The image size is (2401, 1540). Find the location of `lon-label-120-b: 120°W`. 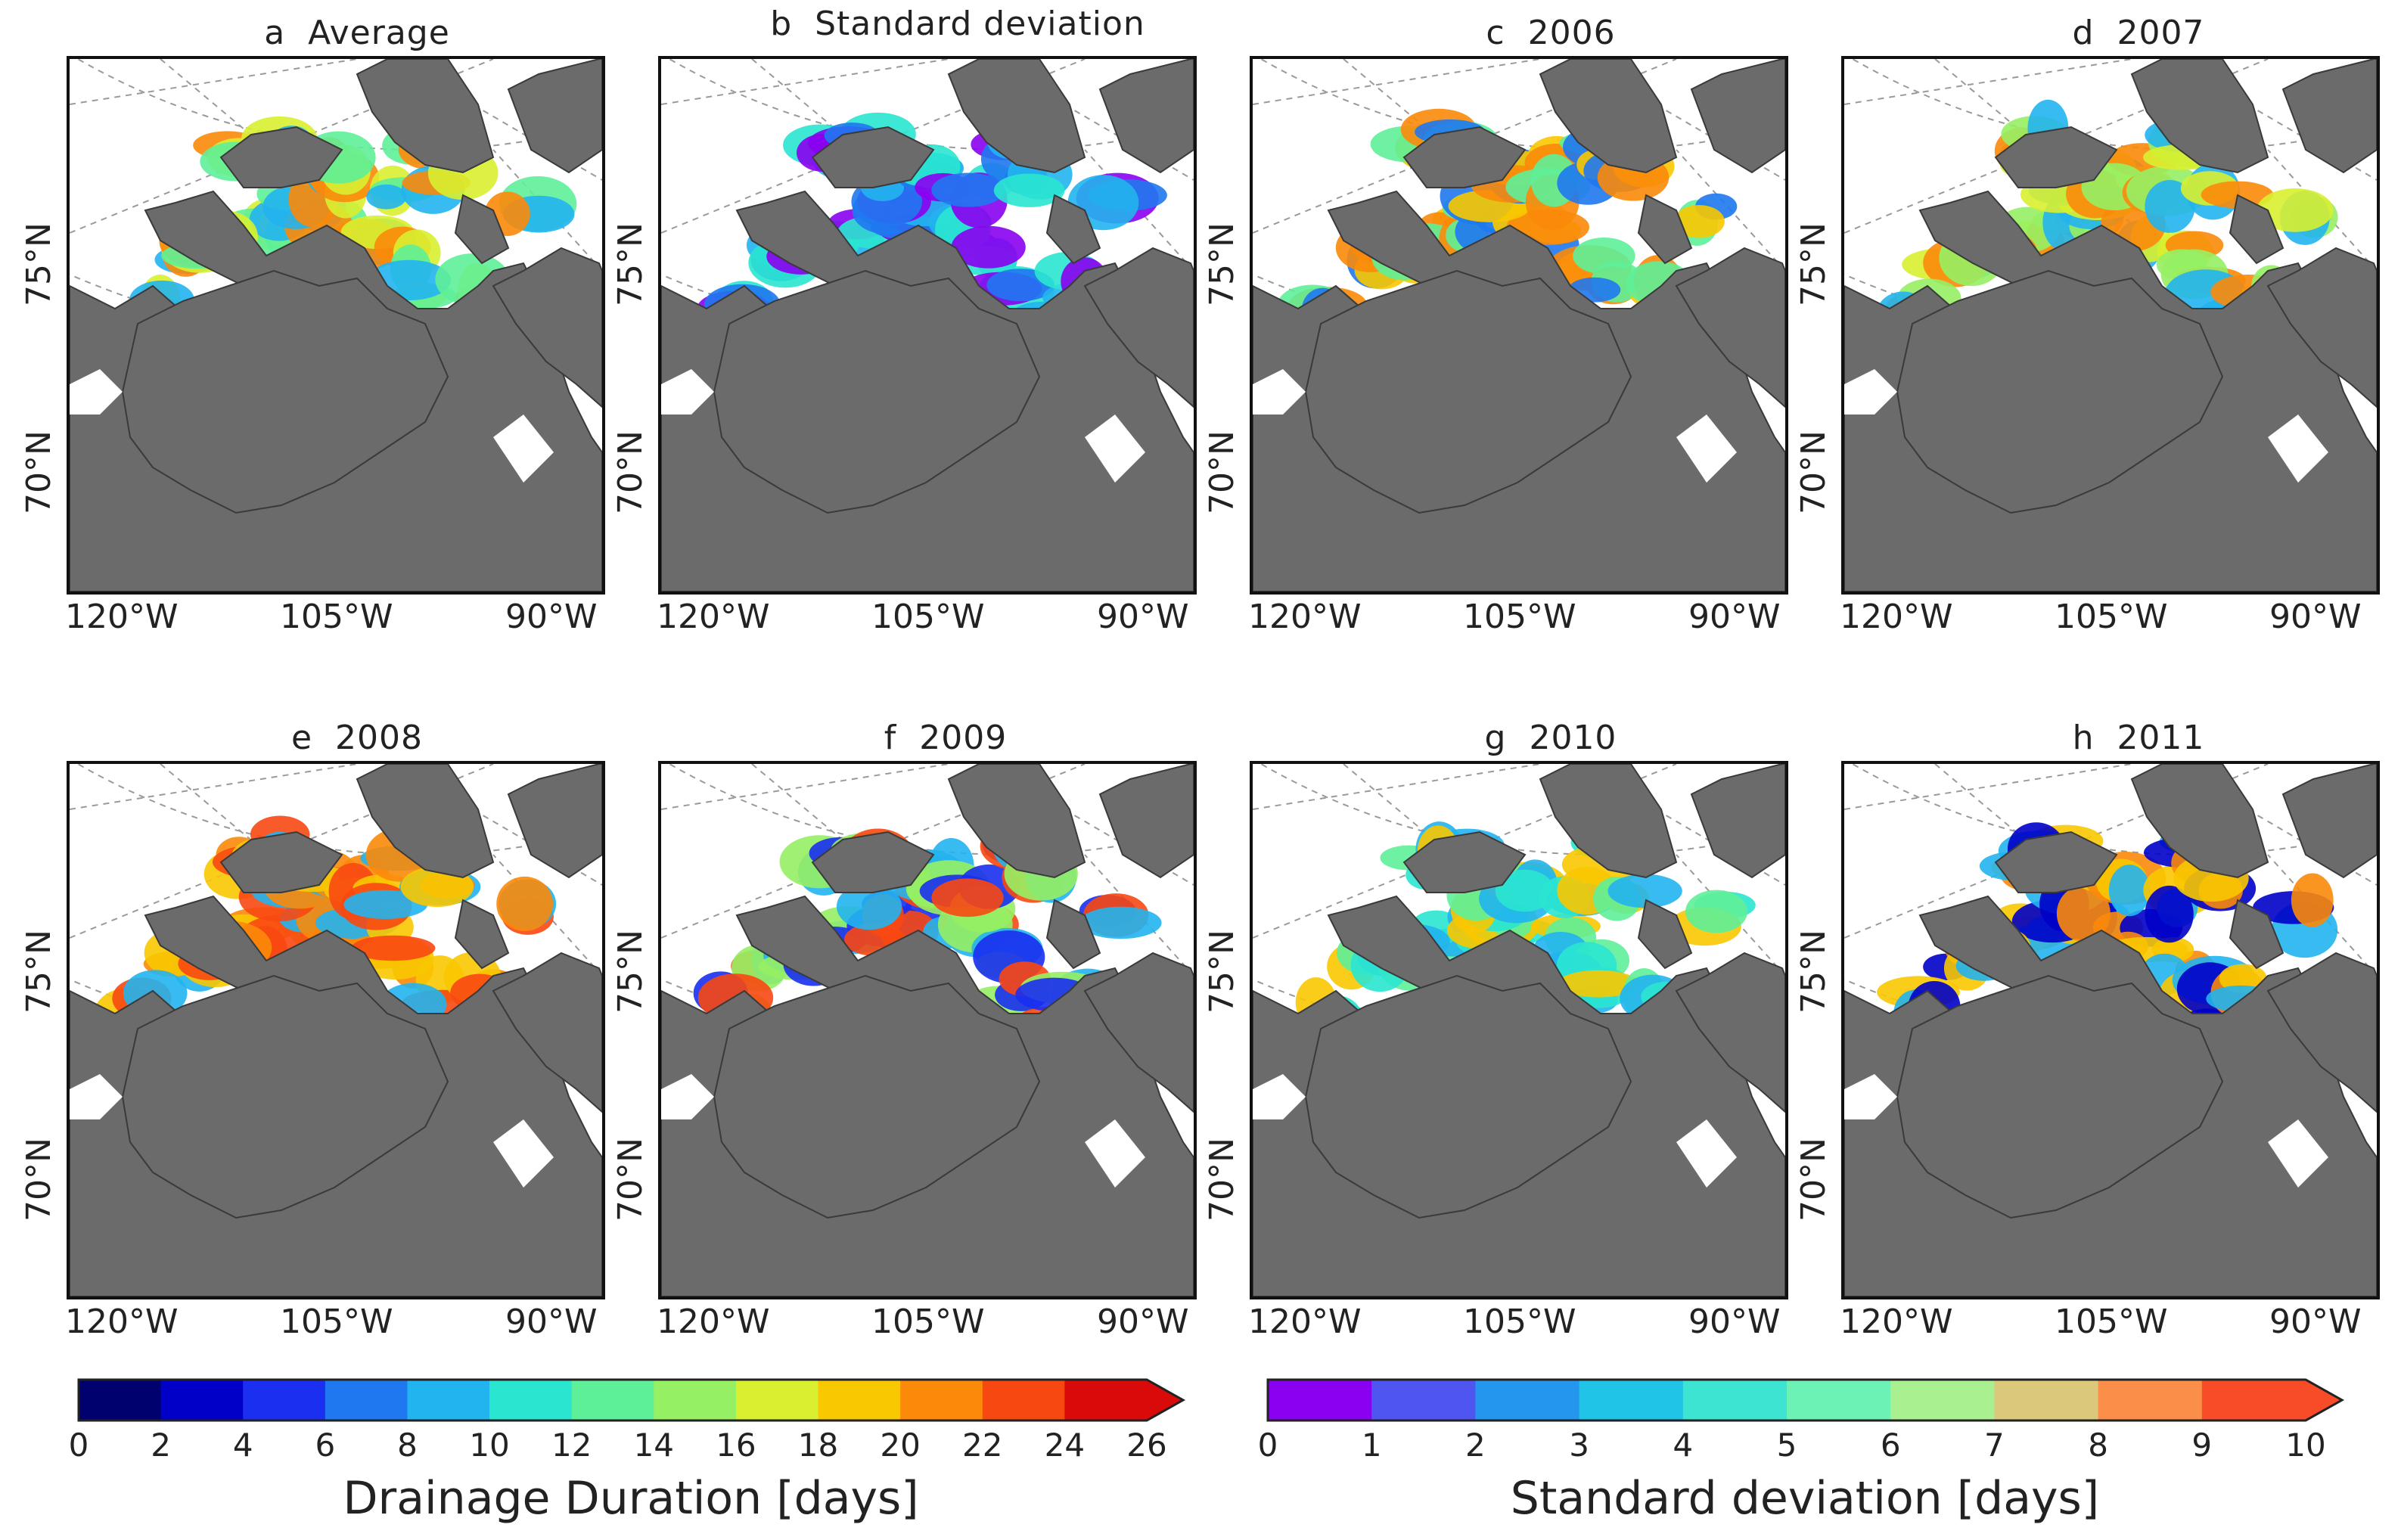

lon-label-120-b: 120°W is located at coordinates (713, 617).